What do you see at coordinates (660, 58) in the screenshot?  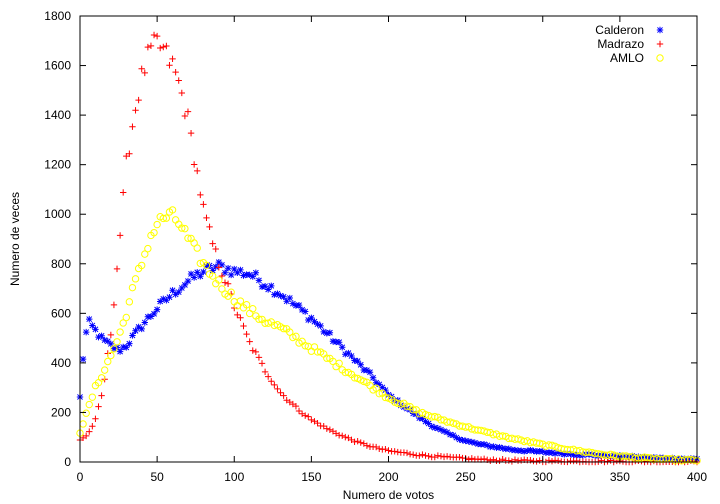 I see `legend-marker` at bounding box center [660, 58].